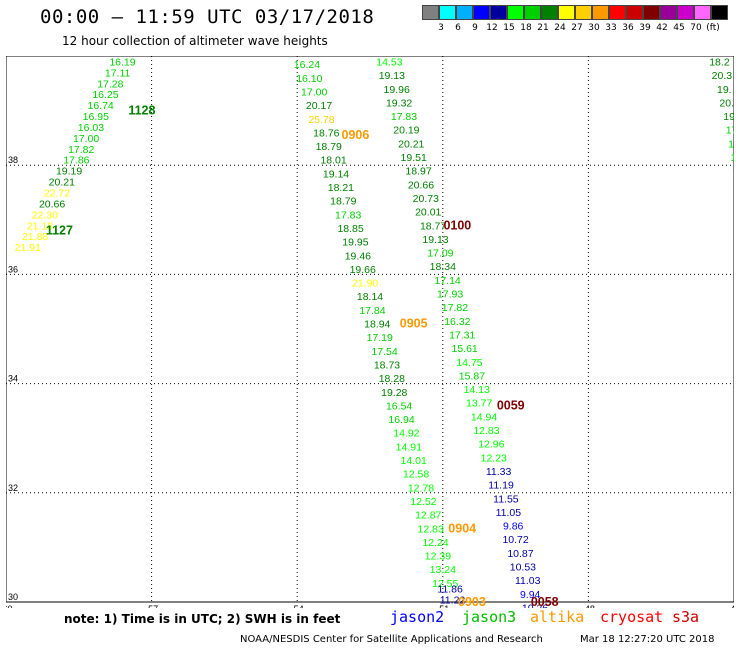 The width and height of the screenshot is (740, 650). Describe the element at coordinates (499, 472) in the screenshot. I see `wave-height-label: 11.33` at that location.